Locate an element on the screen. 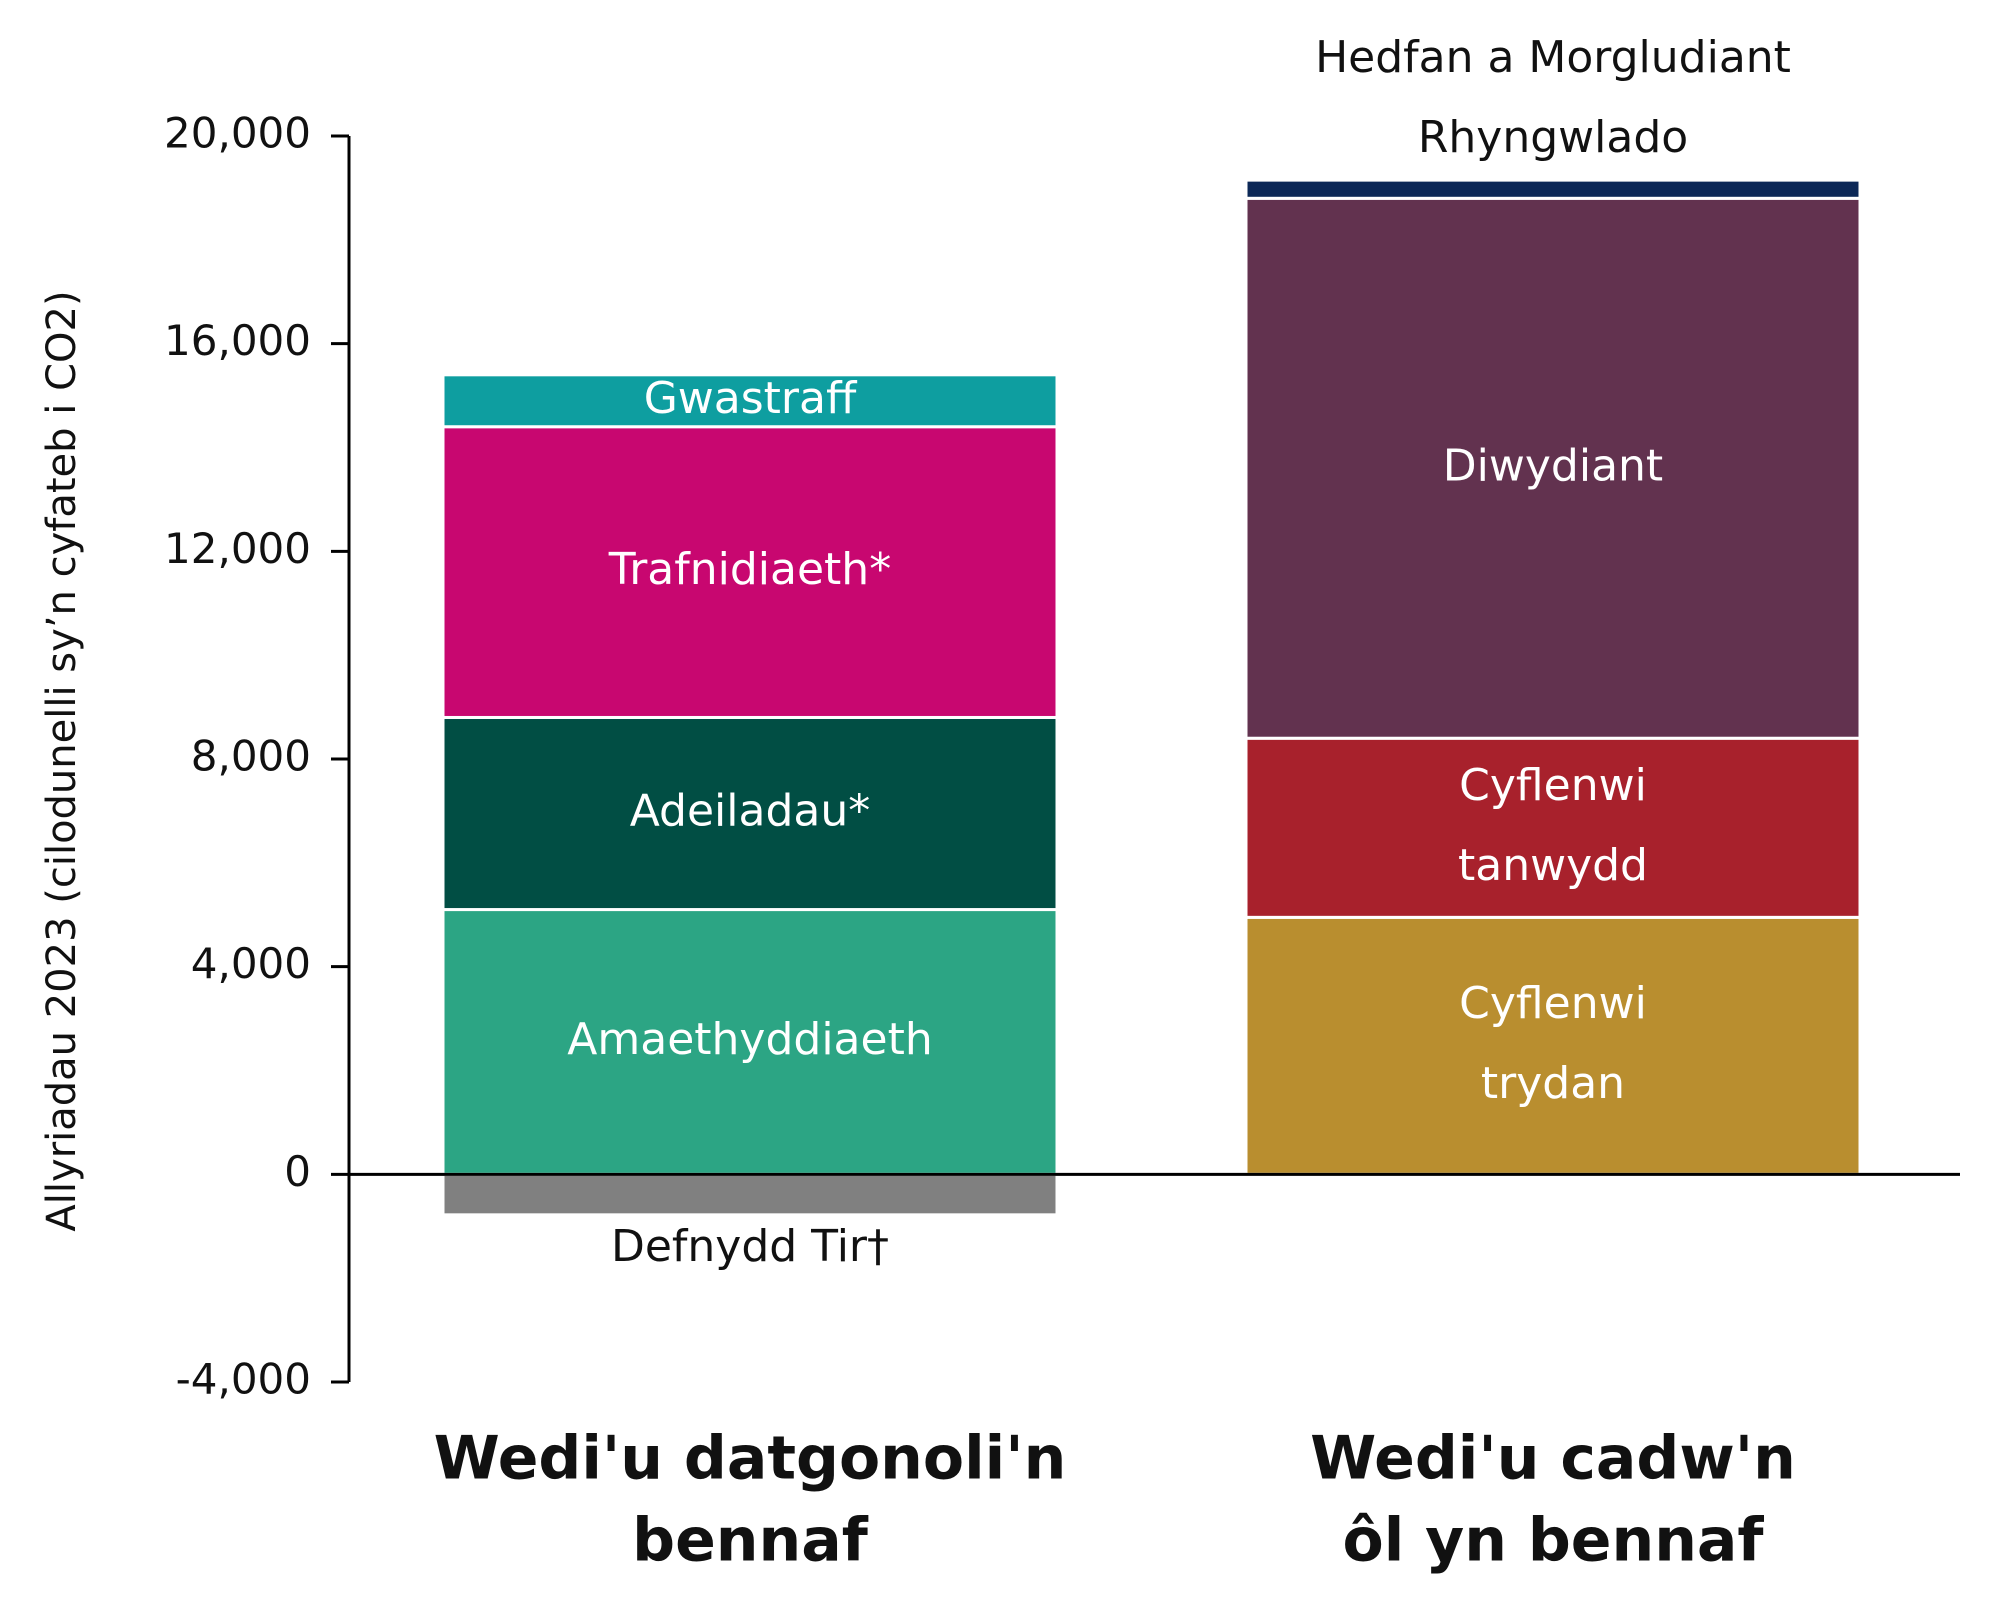 This screenshot has width=1991, height=1604. y-tick-label: -4,000 is located at coordinates (243, 1379).